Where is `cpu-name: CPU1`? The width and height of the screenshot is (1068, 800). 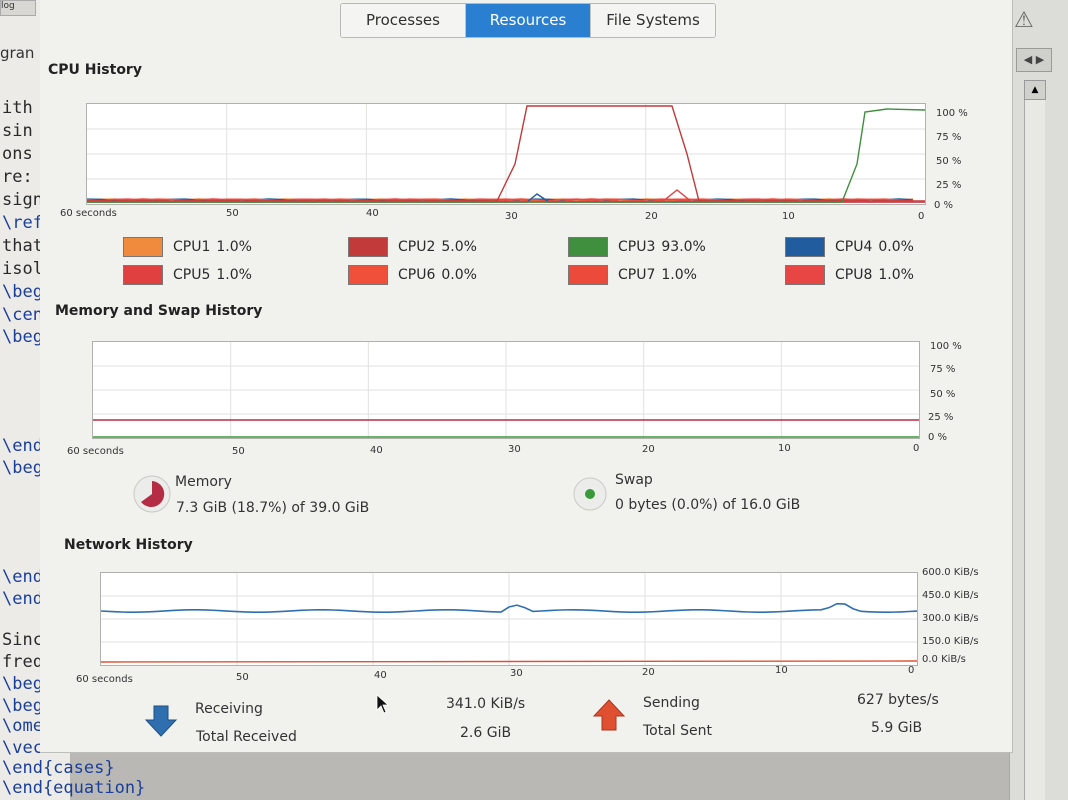 cpu-name: CPU1 is located at coordinates (192, 247).